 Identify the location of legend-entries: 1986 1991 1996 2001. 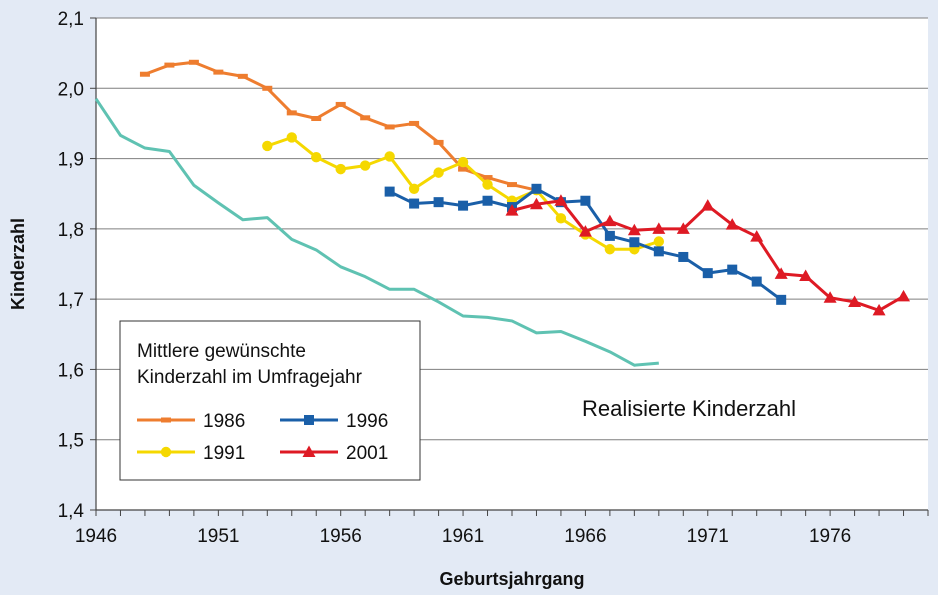
(262, 437).